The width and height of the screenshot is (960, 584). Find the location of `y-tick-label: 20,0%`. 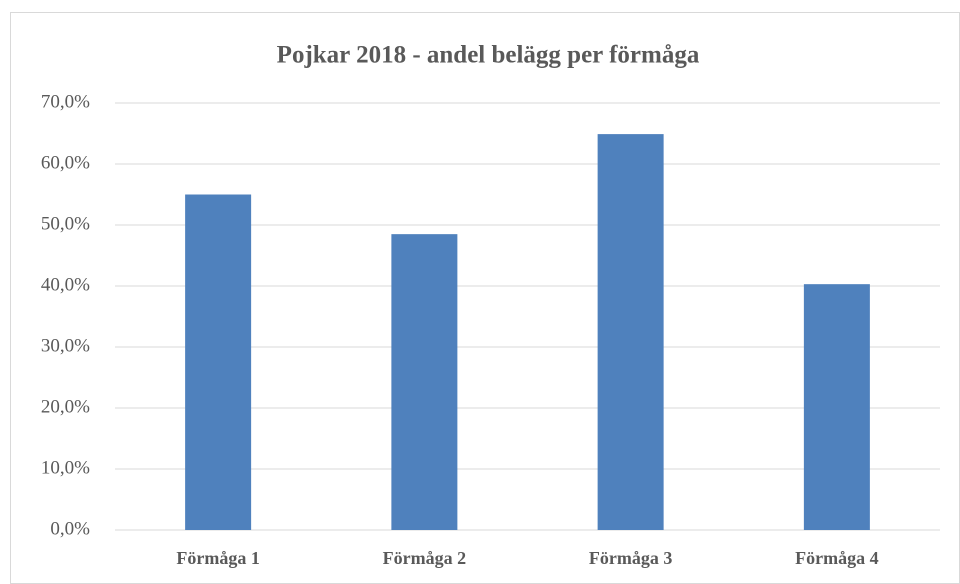

y-tick-label: 20,0% is located at coordinates (65, 406).